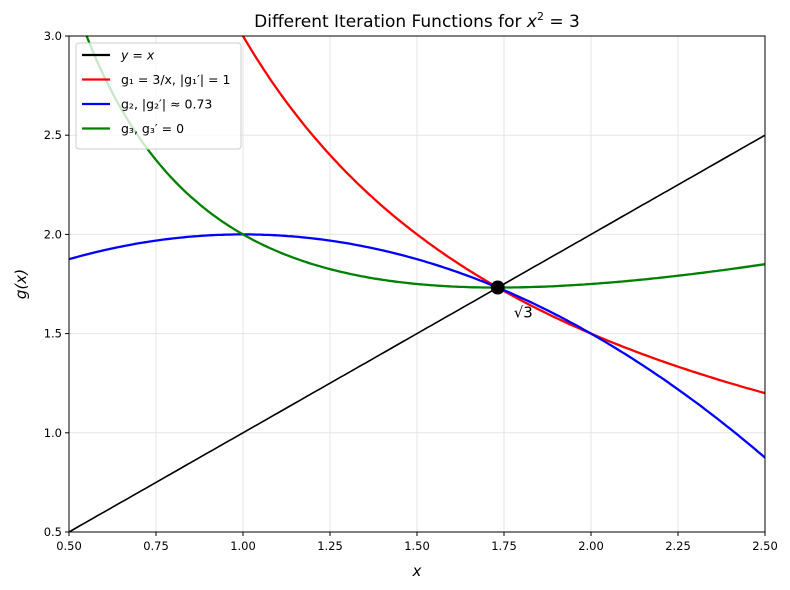  Describe the element at coordinates (417, 571) in the screenshot. I see `x-axis-label: x` at that location.